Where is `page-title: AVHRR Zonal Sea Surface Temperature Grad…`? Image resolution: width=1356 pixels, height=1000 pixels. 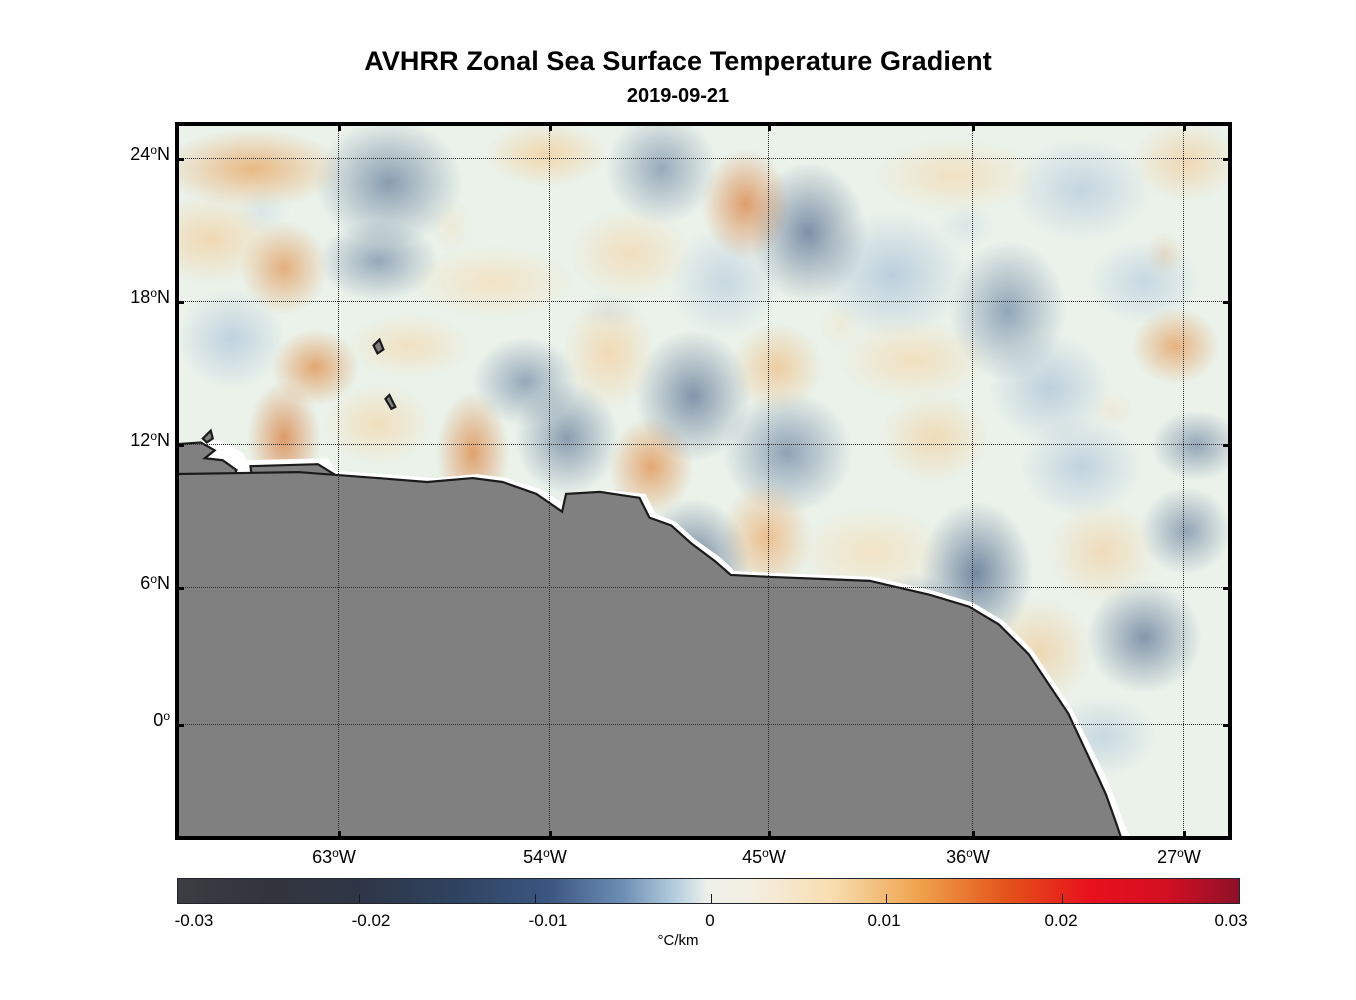 page-title: AVHRR Zonal Sea Surface Temperature Grad… is located at coordinates (678, 61).